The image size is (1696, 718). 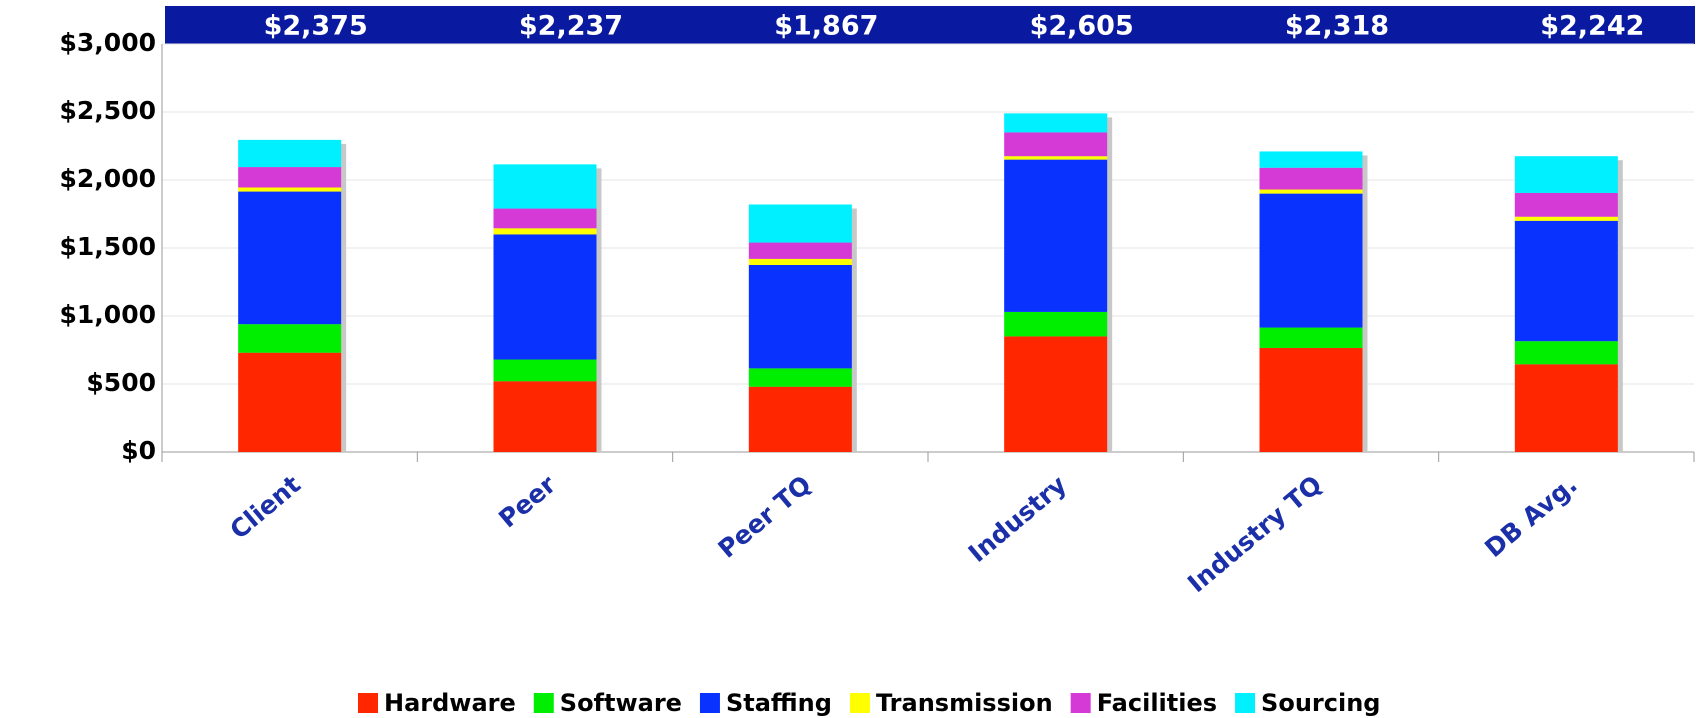 I want to click on total-label: $2,242, so click(x=1592, y=26).